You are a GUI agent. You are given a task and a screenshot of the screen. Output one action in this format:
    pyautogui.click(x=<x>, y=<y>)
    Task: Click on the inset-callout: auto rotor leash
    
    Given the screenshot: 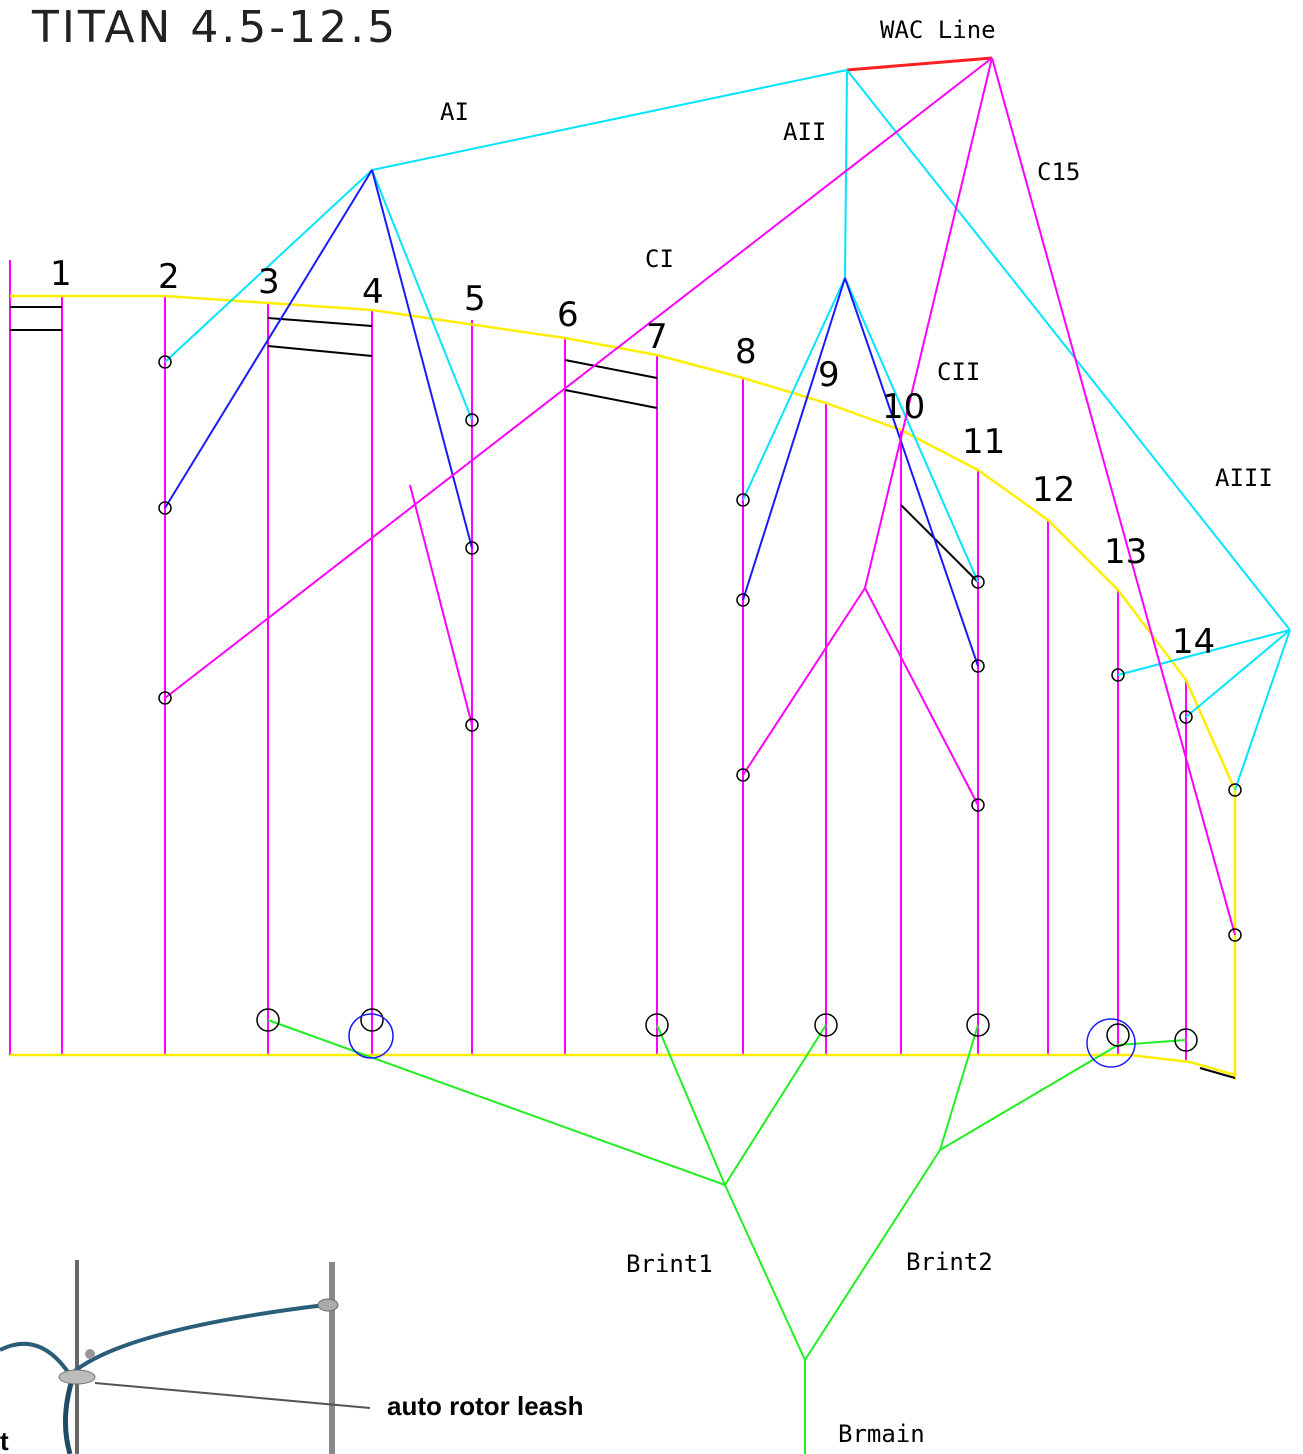 What is the action you would take?
    pyautogui.click(x=485, y=1406)
    